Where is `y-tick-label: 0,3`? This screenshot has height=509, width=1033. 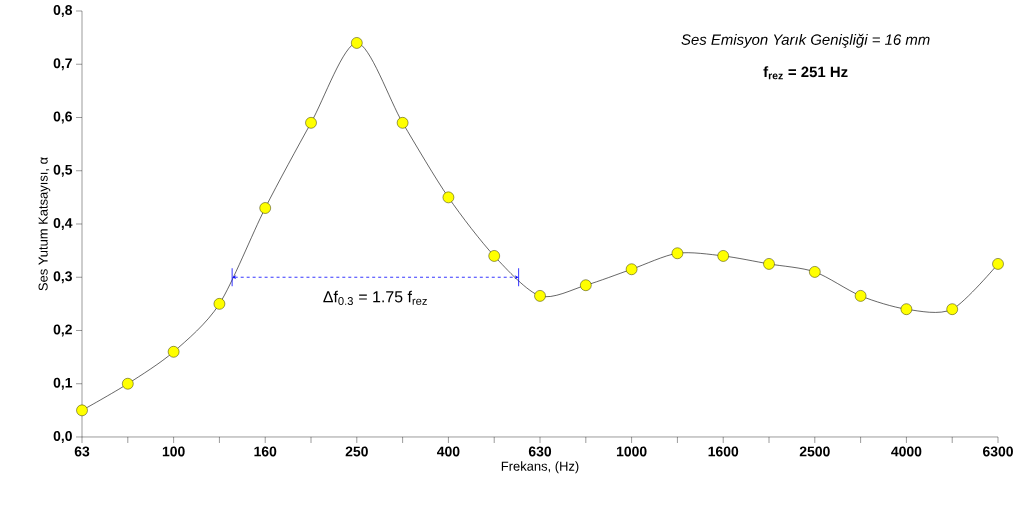 y-tick-label: 0,3 is located at coordinates (62, 277).